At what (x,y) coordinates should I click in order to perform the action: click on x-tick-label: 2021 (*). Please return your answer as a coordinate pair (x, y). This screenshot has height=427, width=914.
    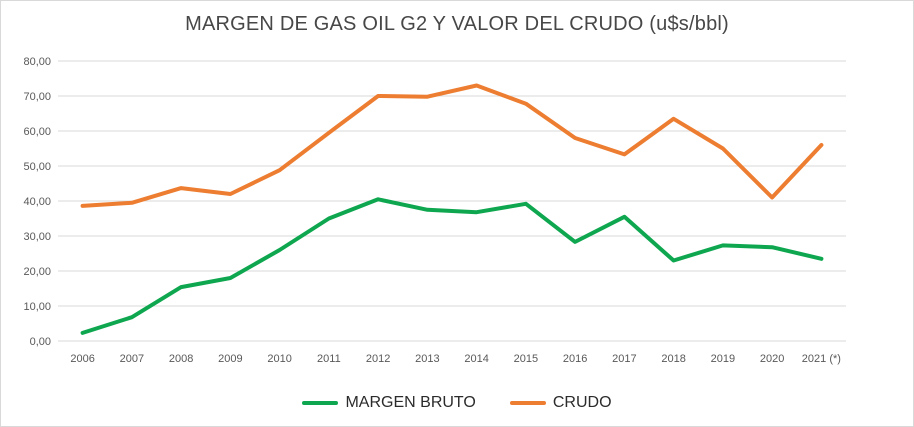
    Looking at the image, I should click on (821, 359).